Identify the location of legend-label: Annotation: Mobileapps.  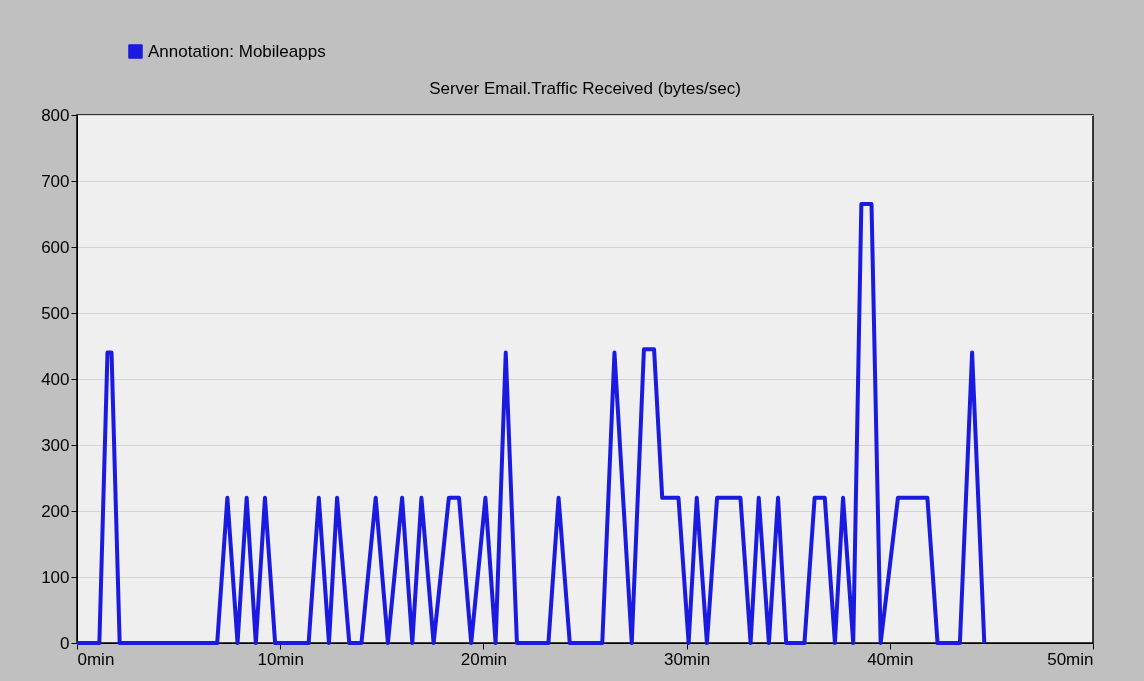
(237, 51).